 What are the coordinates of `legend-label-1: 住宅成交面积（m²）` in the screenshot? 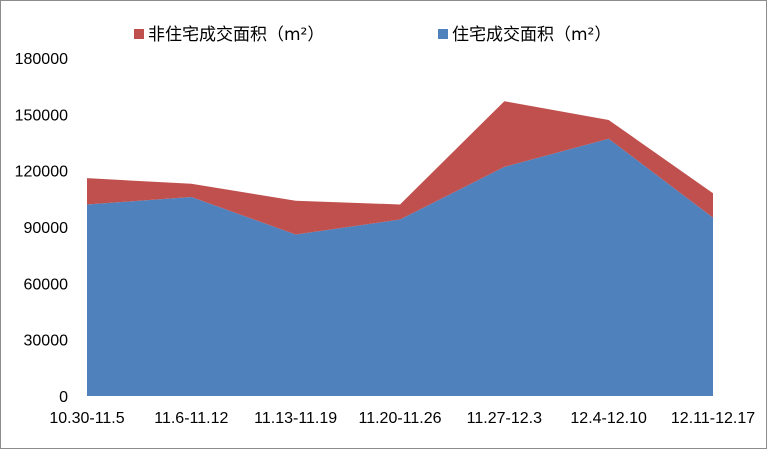 It's located at (531, 35).